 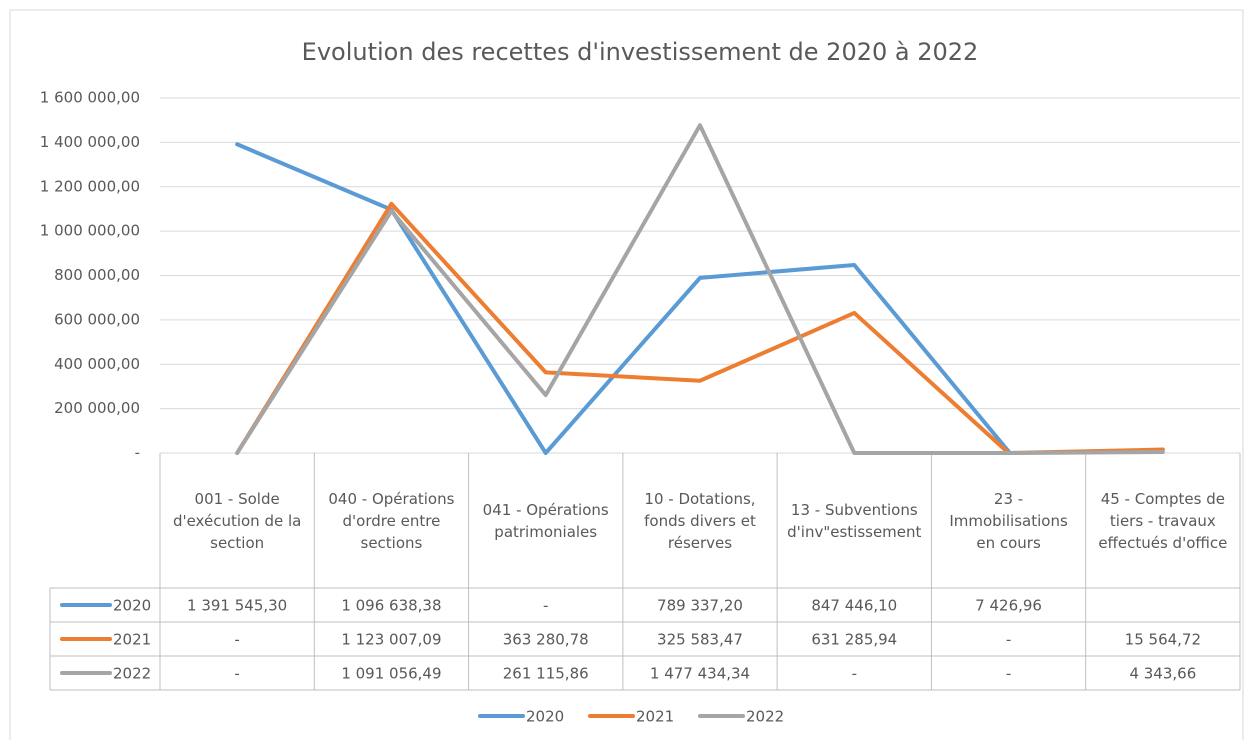 I want to click on x-tick-label: 040 - Opérations d'ordre entre sections, so click(x=391, y=520).